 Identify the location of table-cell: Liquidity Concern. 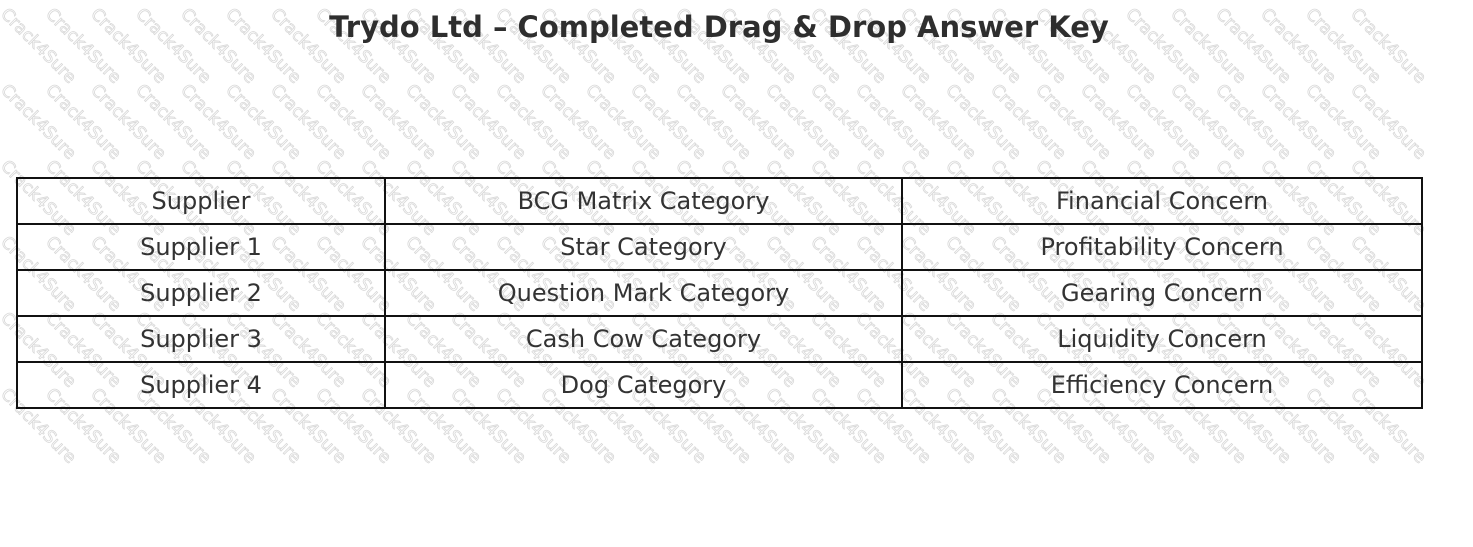
(1162, 339).